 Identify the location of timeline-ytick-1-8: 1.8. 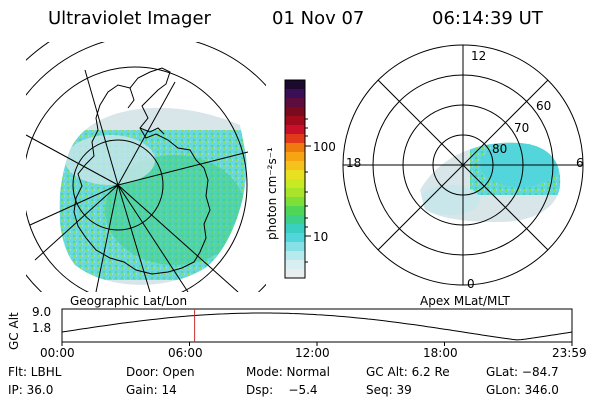
(42, 328).